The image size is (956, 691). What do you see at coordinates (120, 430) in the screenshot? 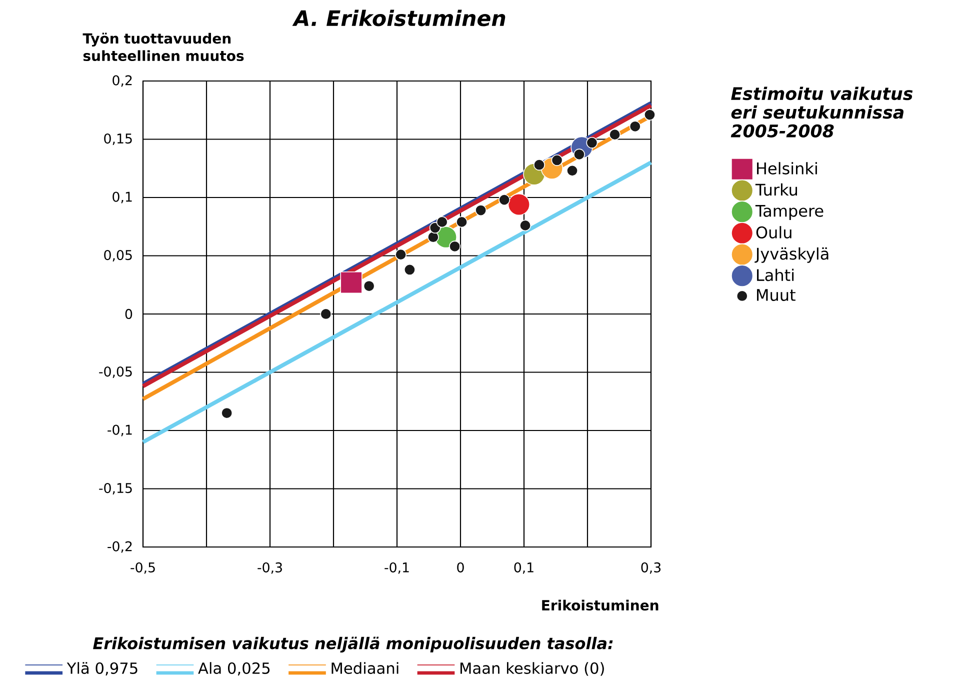
I see `y-tick-label: -0,1` at bounding box center [120, 430].